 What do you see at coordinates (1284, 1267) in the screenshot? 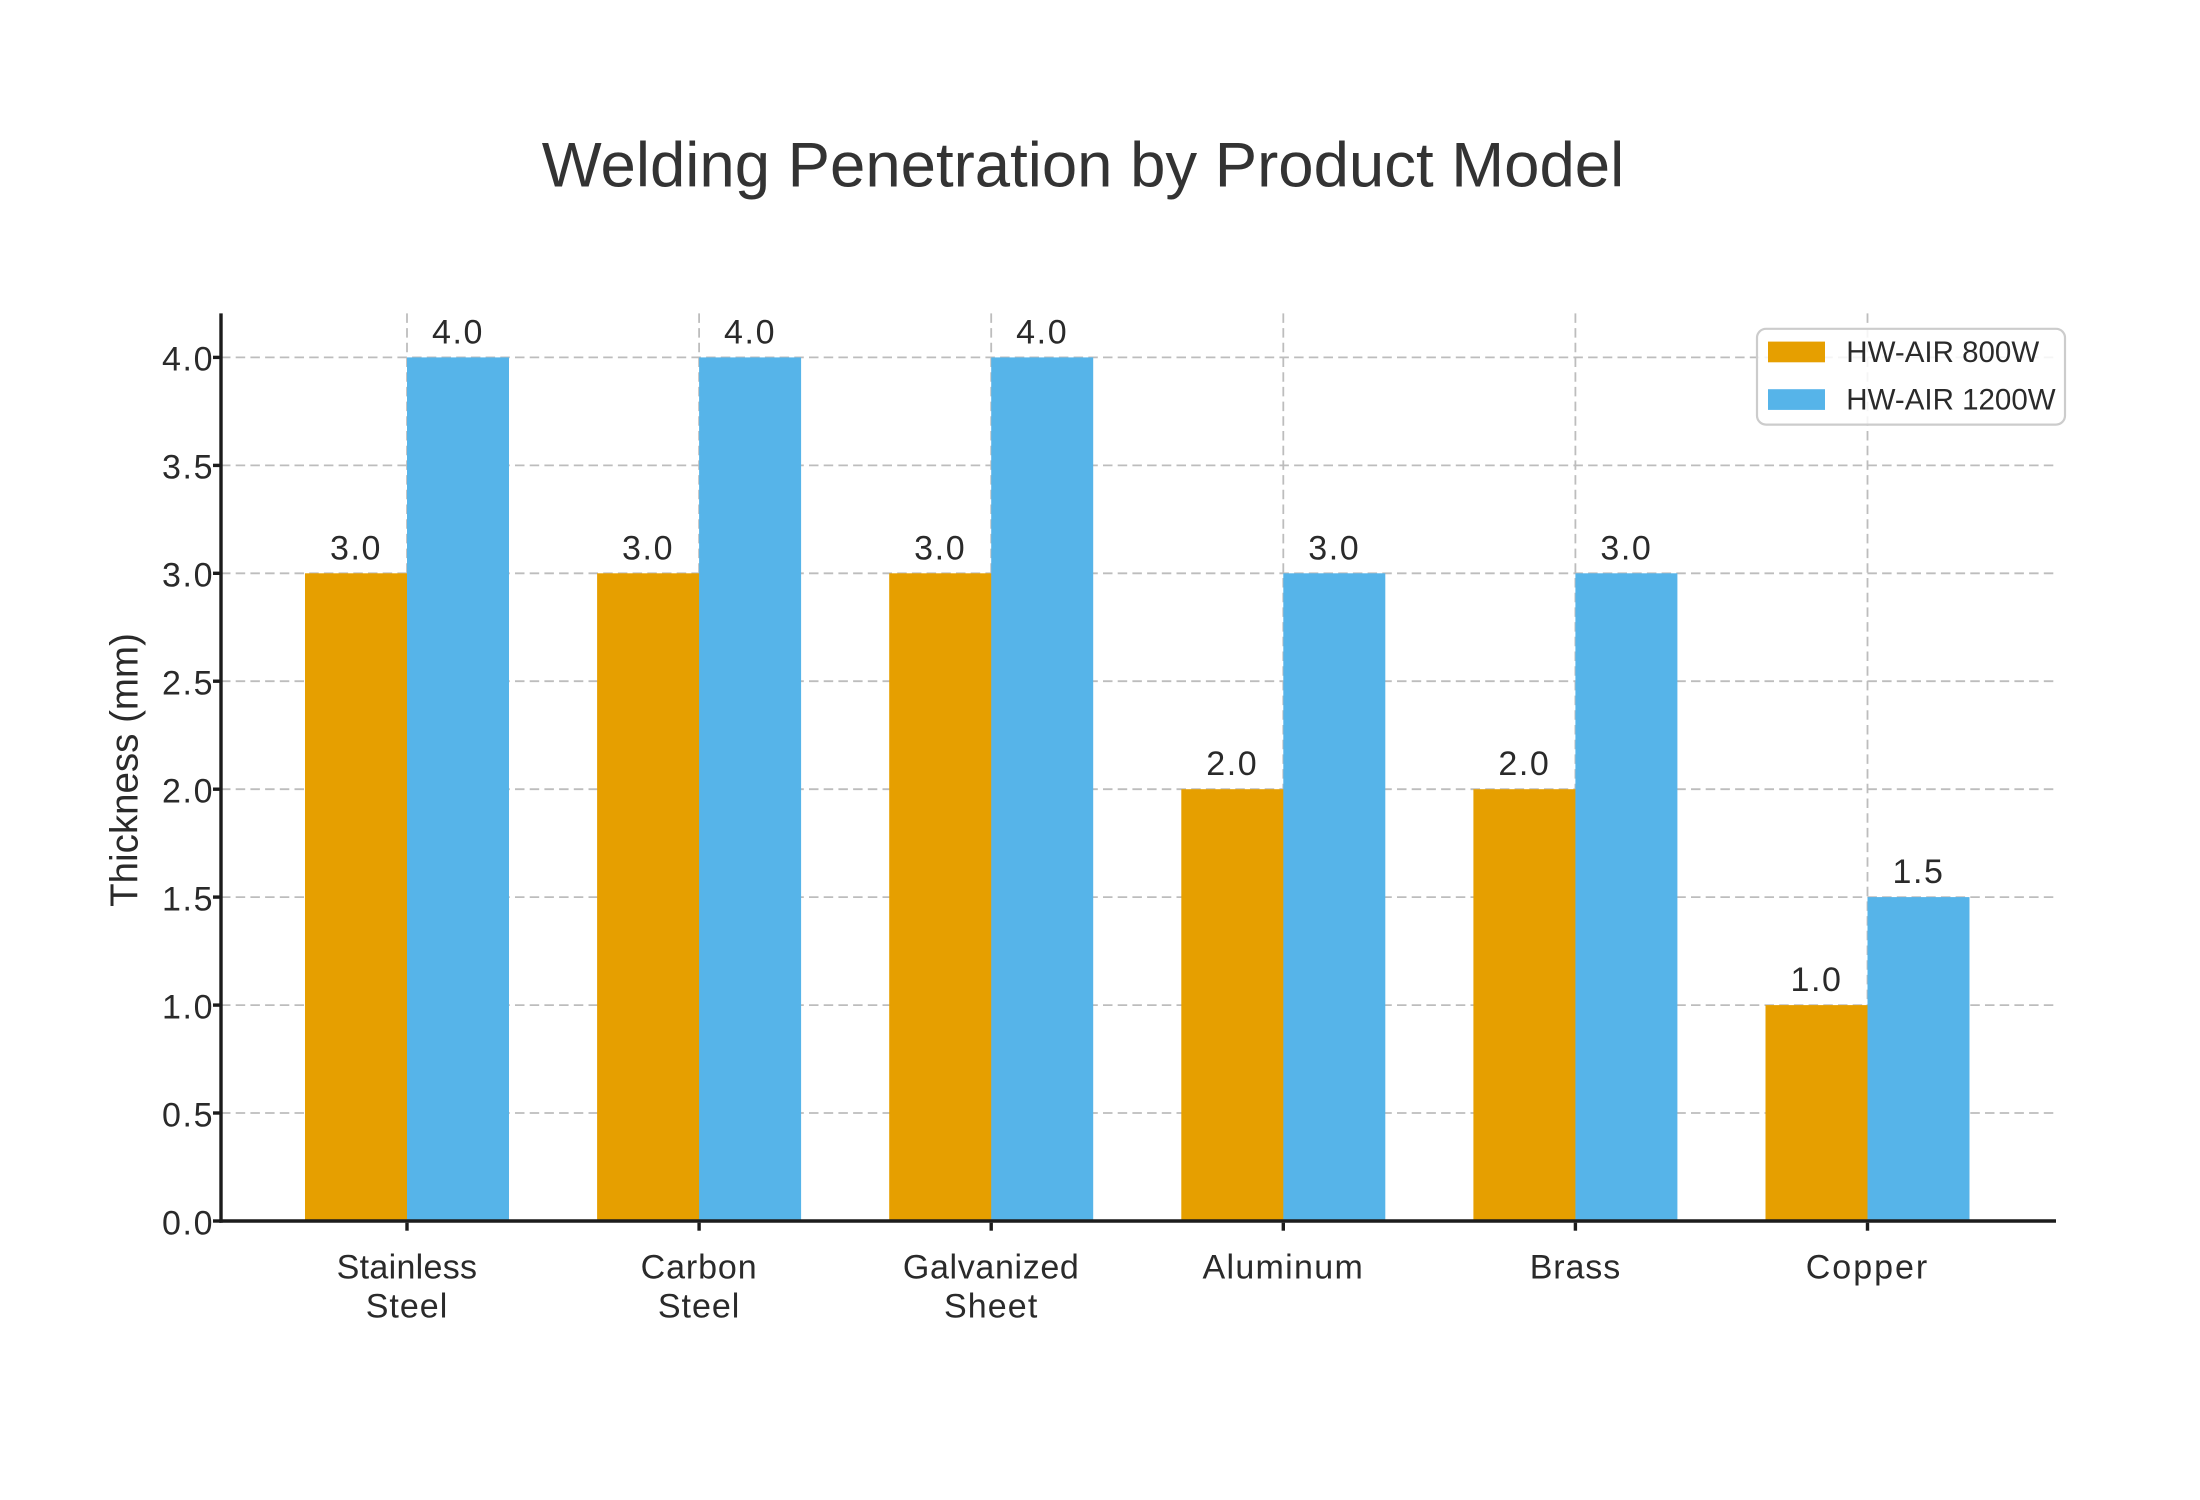
I see `svg-text: Aluminum` at bounding box center [1284, 1267].